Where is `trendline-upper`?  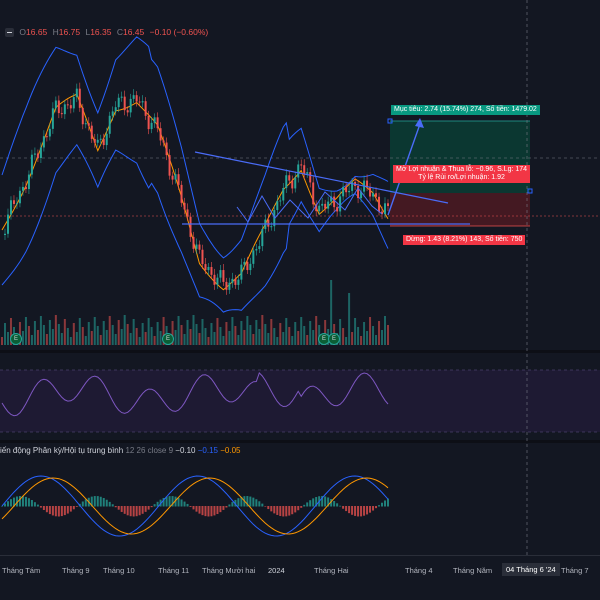
trendline-upper is located at coordinates (321, 177).